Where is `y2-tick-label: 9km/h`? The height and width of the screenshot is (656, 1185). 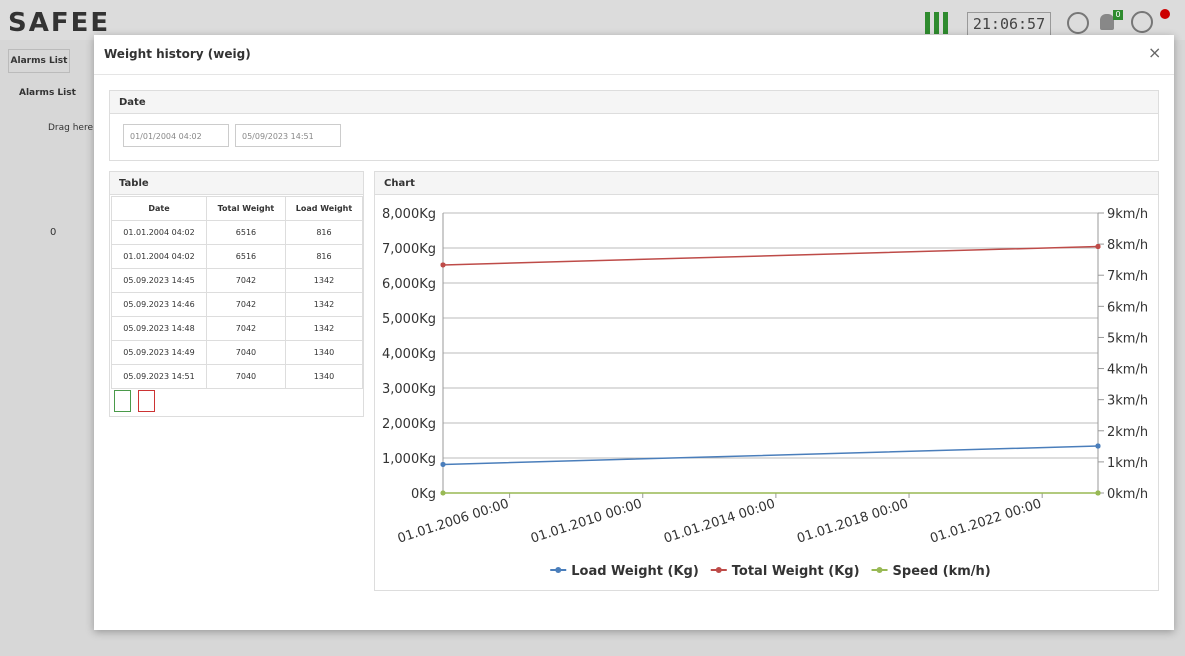 y2-tick-label: 9km/h is located at coordinates (1127, 214).